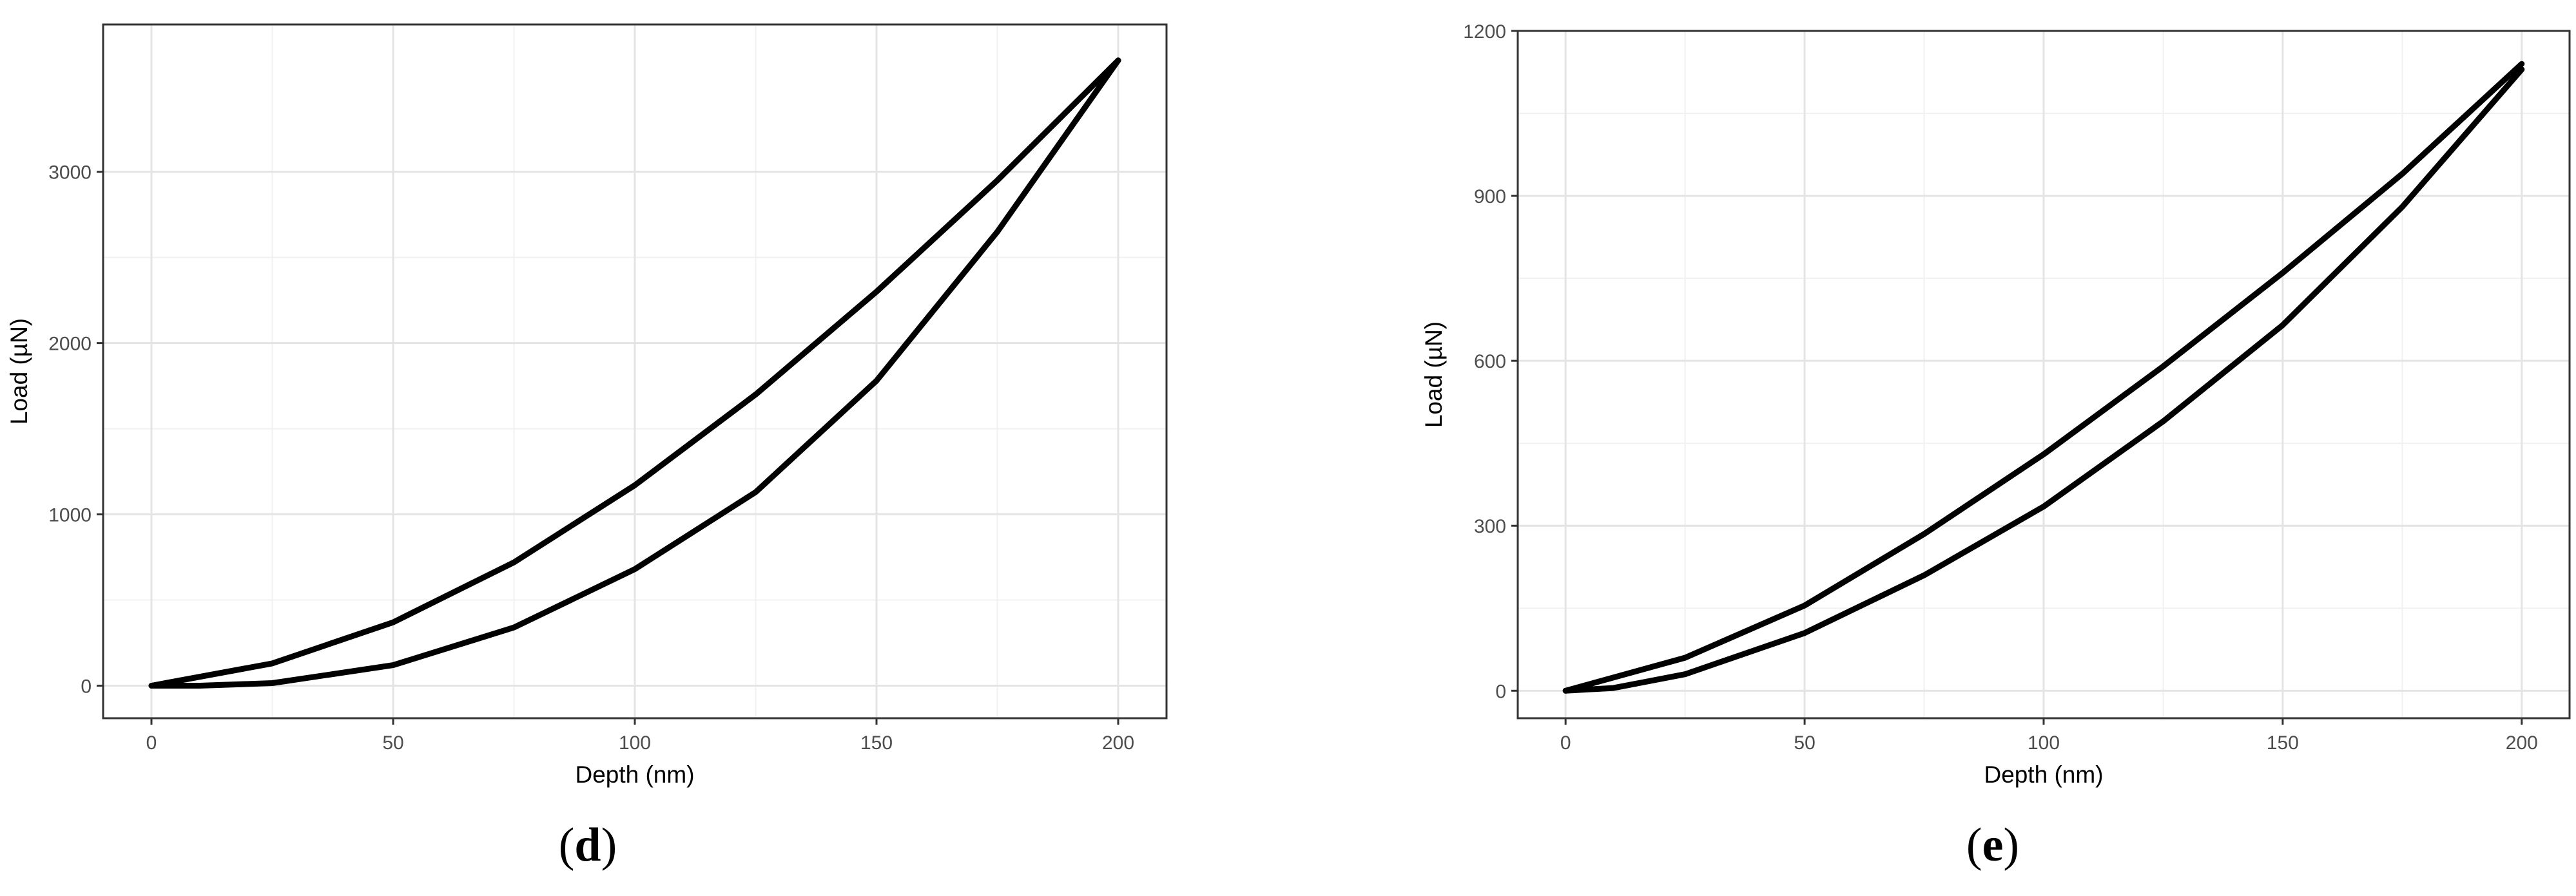 The image size is (2576, 896). I want to click on chart-e-x-tick-label: 50, so click(1804, 743).